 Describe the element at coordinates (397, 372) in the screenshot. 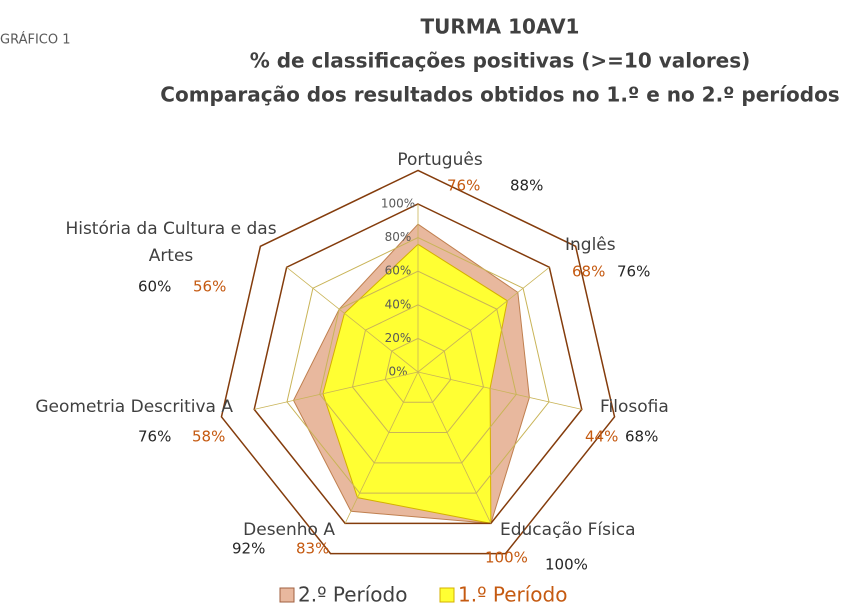

I see `y-tick-label: 0%` at that location.